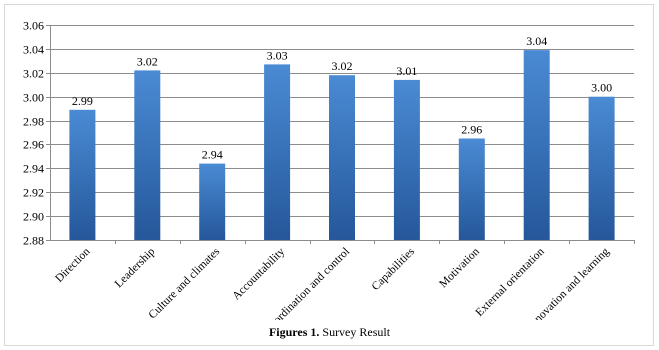  Describe the element at coordinates (33, 98) in the screenshot. I see `y-tick-label: 3.00` at that location.